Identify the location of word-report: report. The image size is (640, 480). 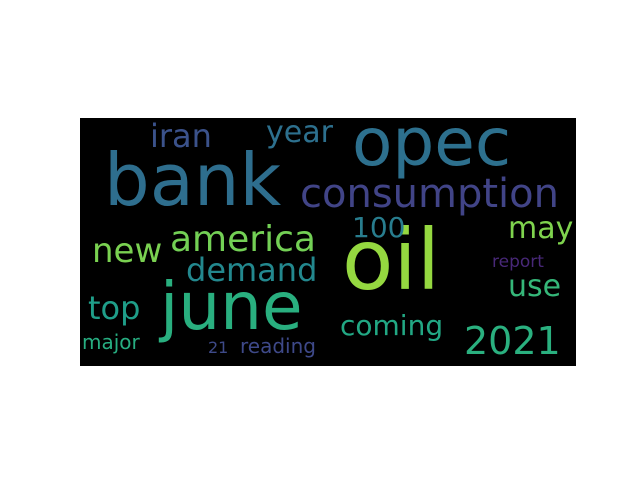
(518, 262).